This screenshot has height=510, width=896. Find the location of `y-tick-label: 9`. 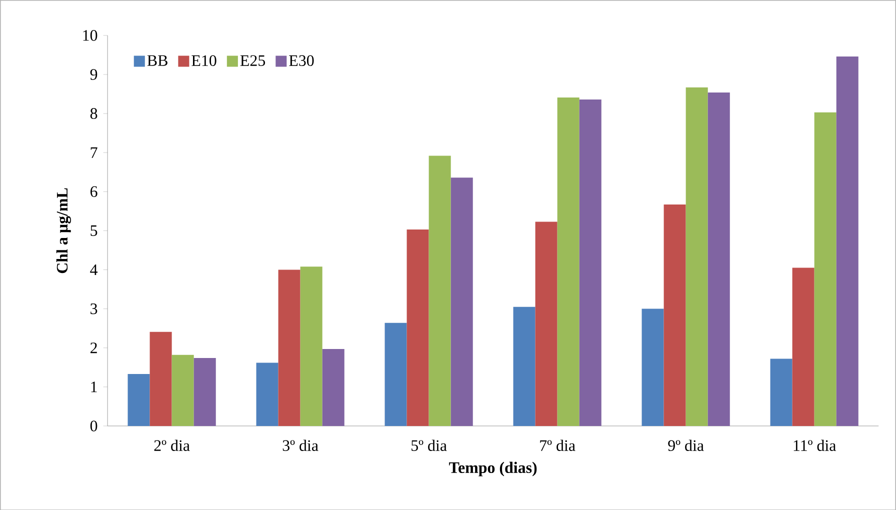

y-tick-label: 9 is located at coordinates (94, 74).